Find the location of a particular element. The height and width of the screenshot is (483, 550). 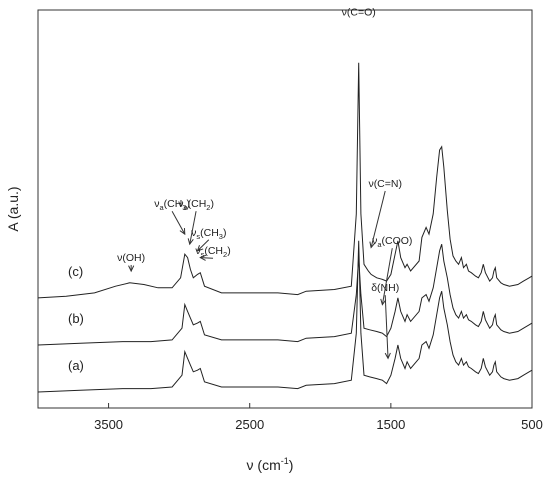

annotation-vcn: ν(C=N) is located at coordinates (385, 184).